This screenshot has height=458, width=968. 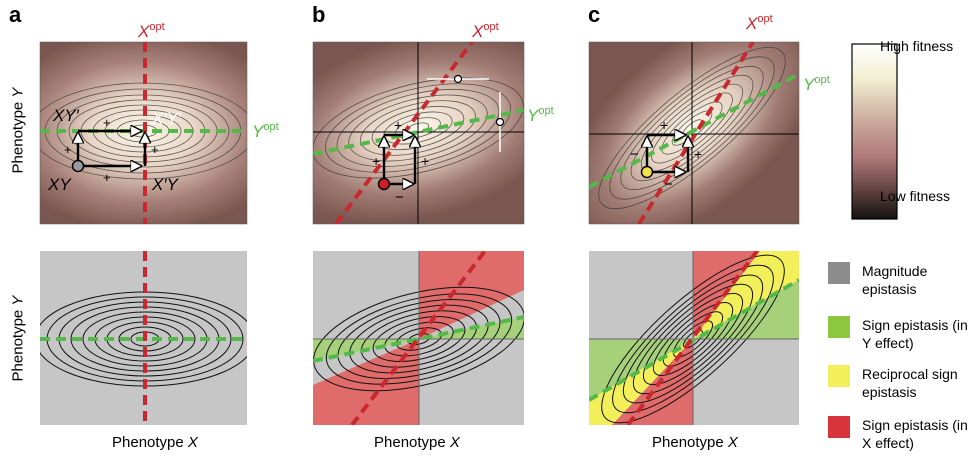 What do you see at coordinates (165, 184) in the screenshot?
I see `genotype-xprime-y: X′Y` at bounding box center [165, 184].